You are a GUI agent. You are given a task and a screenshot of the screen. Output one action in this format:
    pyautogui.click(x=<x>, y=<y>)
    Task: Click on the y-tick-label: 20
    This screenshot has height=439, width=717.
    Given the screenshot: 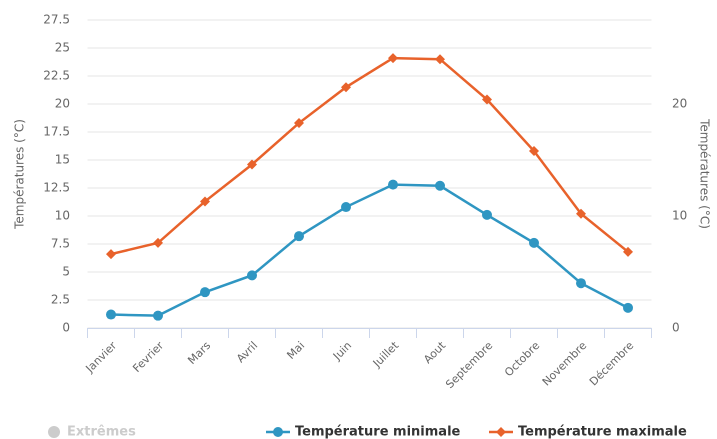 What is the action you would take?
    pyautogui.click(x=62, y=104)
    